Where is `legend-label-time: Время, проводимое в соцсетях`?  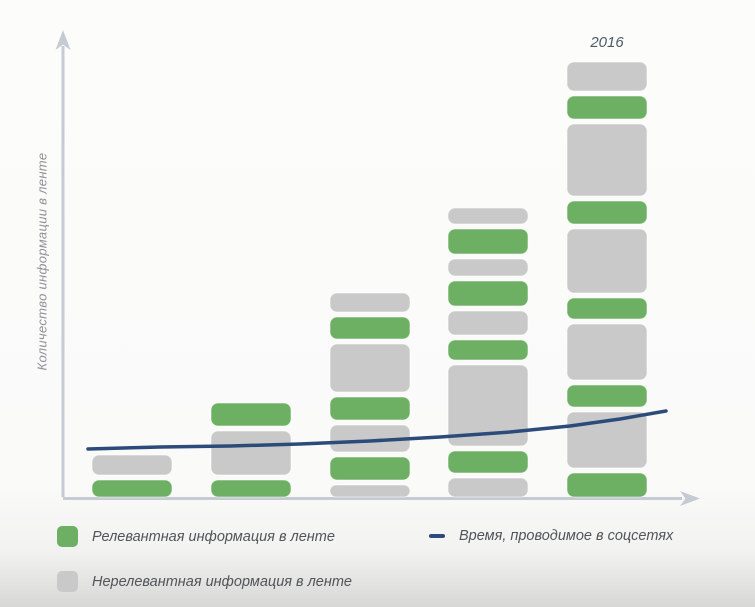
legend-label-time: Время, проводимое в соцсетях is located at coordinates (566, 536).